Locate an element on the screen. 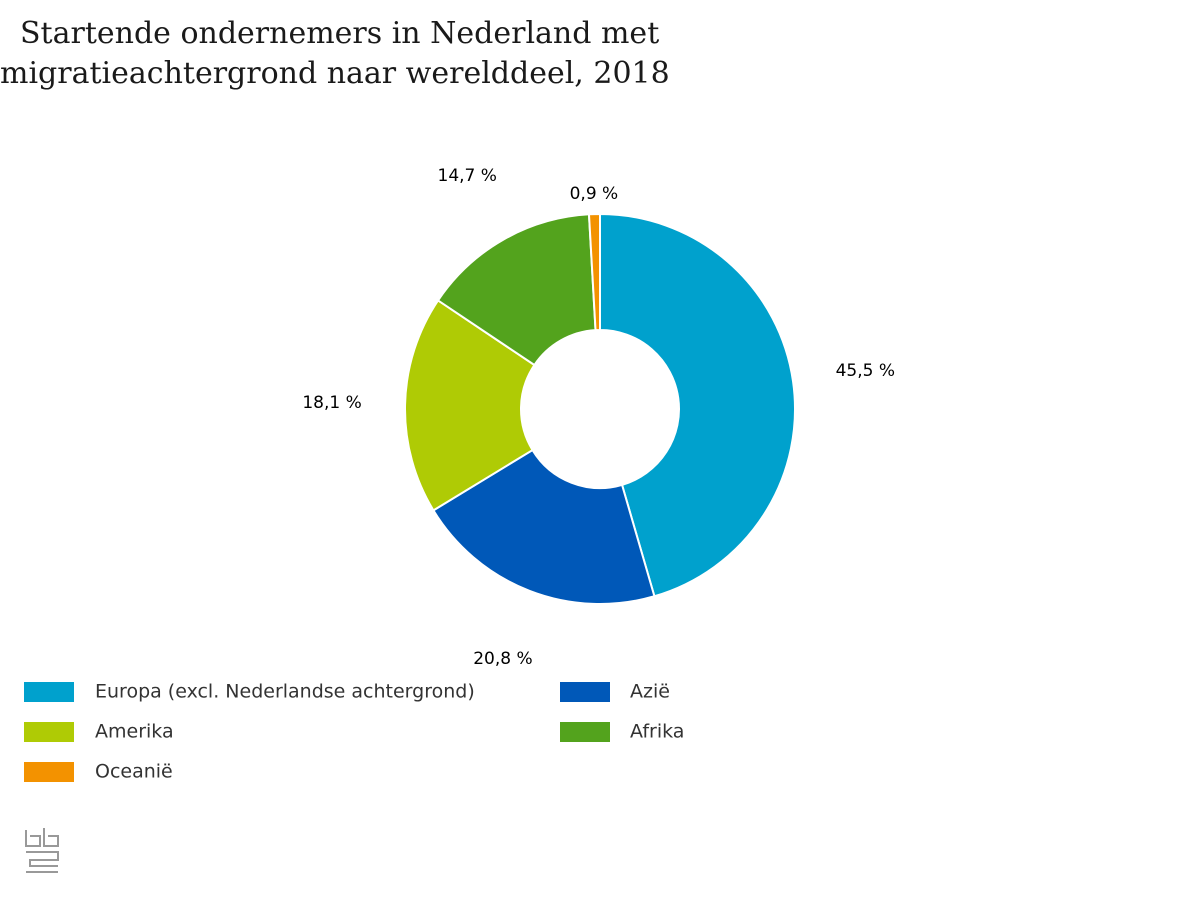 The width and height of the screenshot is (1200, 900). legend-label: Afrika is located at coordinates (657, 732).